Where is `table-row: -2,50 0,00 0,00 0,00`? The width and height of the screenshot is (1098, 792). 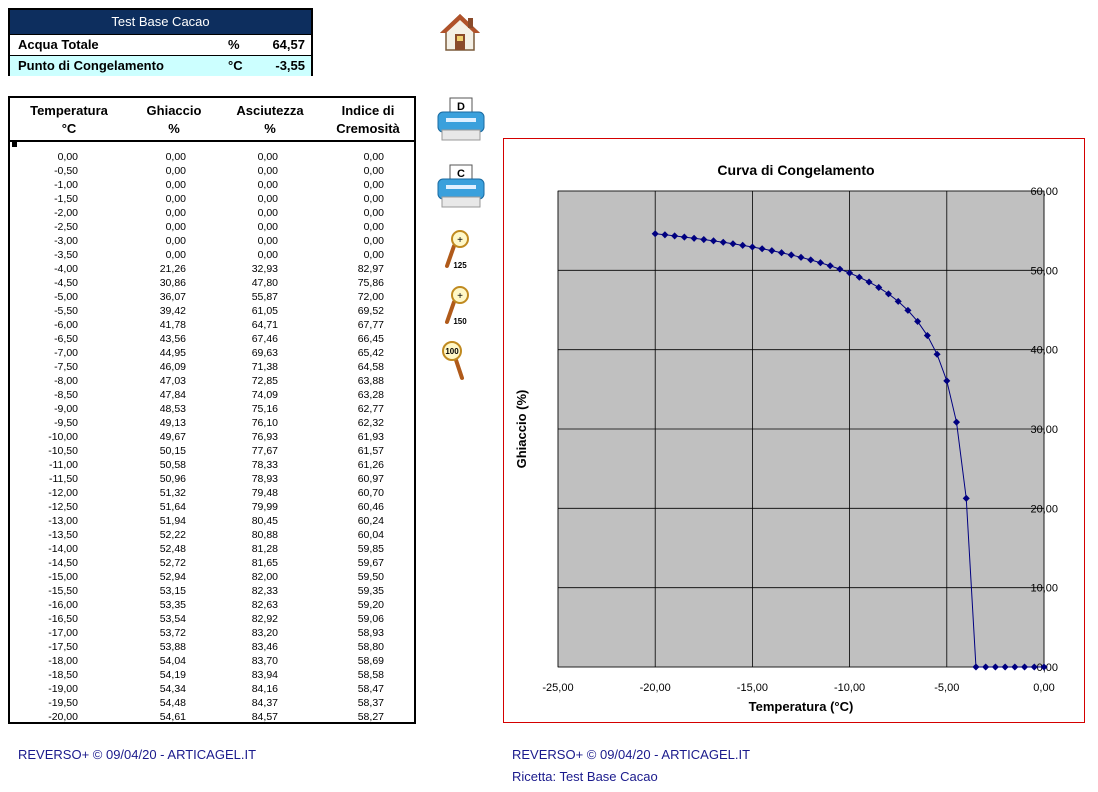
table-row: -2,50 0,00 0,00 0,00 is located at coordinates (212, 227).